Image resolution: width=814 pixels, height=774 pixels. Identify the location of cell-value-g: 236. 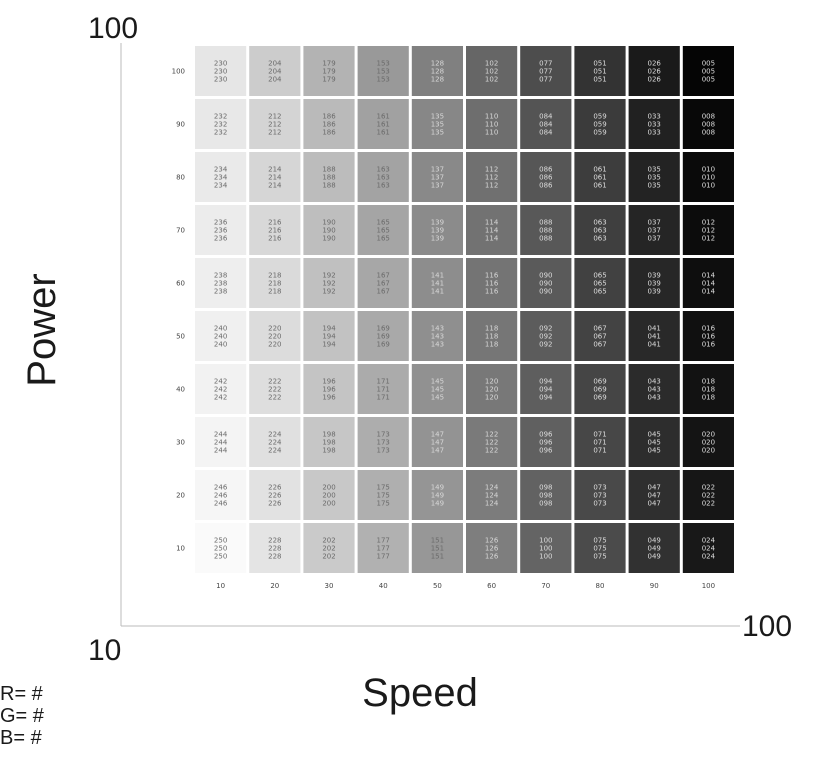
(221, 231).